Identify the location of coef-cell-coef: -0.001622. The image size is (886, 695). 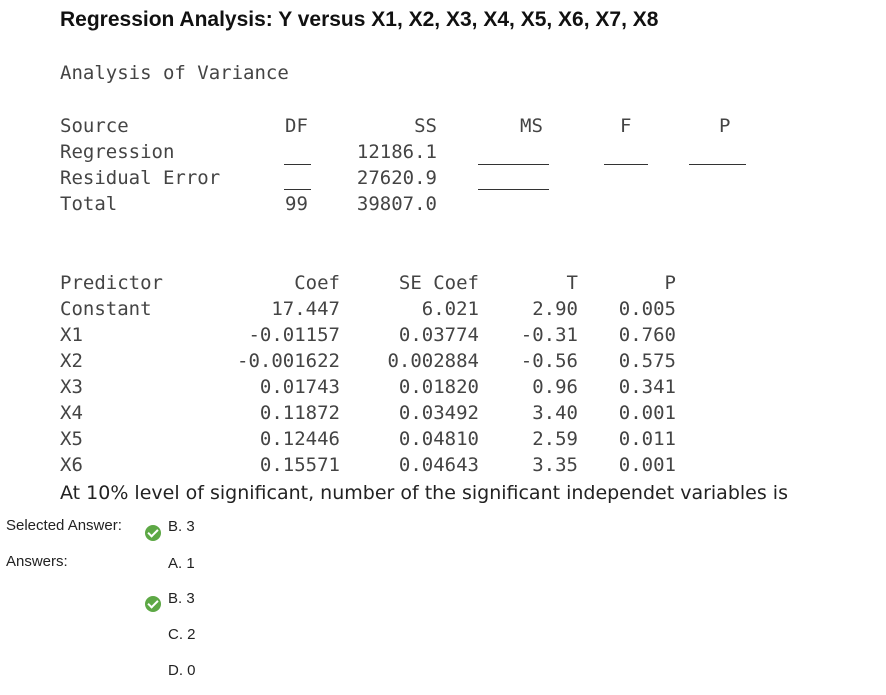
(288, 361).